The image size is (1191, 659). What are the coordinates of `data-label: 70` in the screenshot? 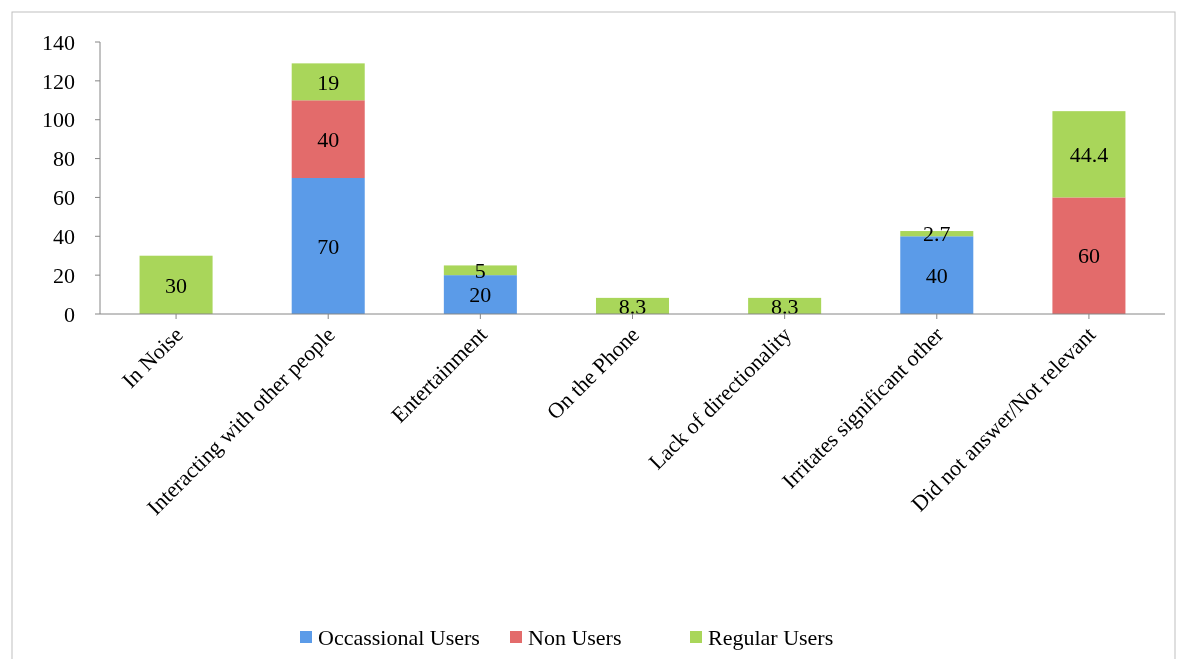 It's located at (328, 246).